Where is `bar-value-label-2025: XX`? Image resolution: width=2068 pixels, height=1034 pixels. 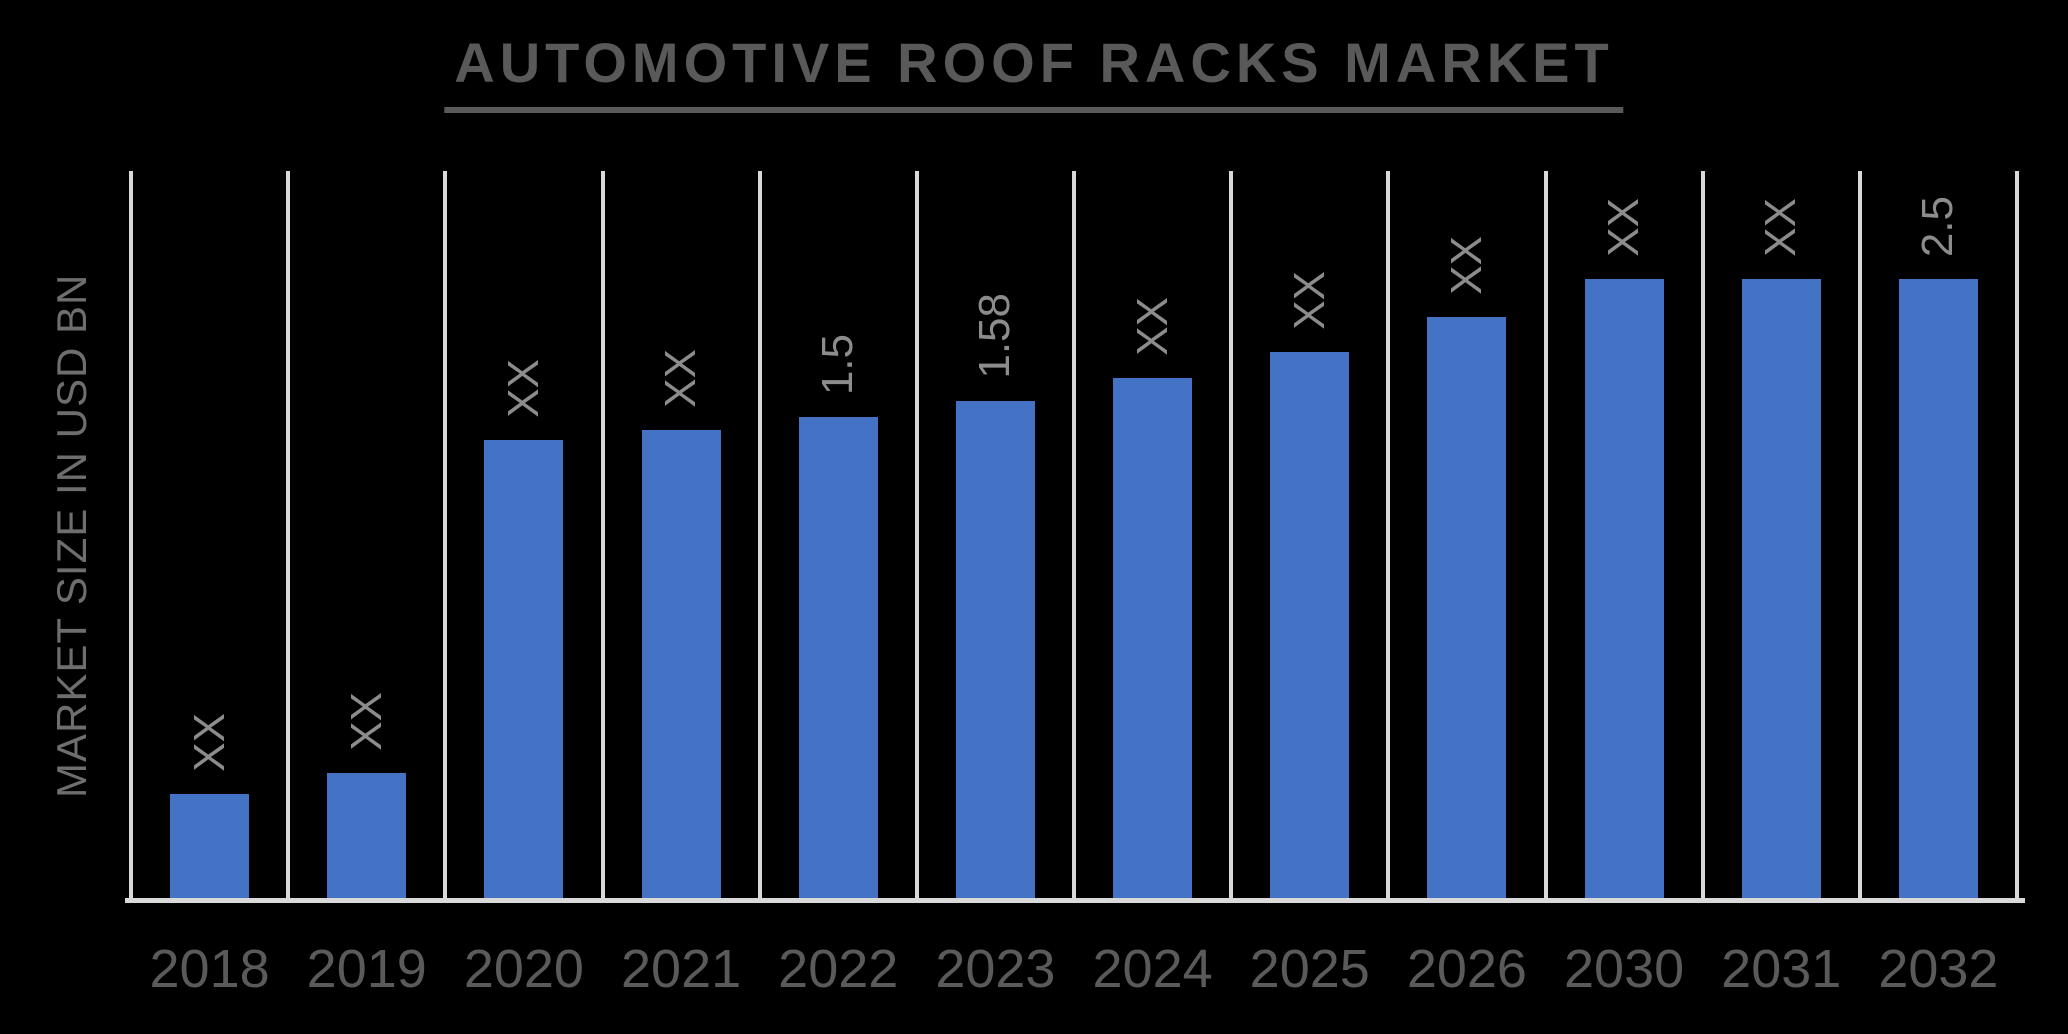
bar-value-label-2025: XX is located at coordinates (1309, 300).